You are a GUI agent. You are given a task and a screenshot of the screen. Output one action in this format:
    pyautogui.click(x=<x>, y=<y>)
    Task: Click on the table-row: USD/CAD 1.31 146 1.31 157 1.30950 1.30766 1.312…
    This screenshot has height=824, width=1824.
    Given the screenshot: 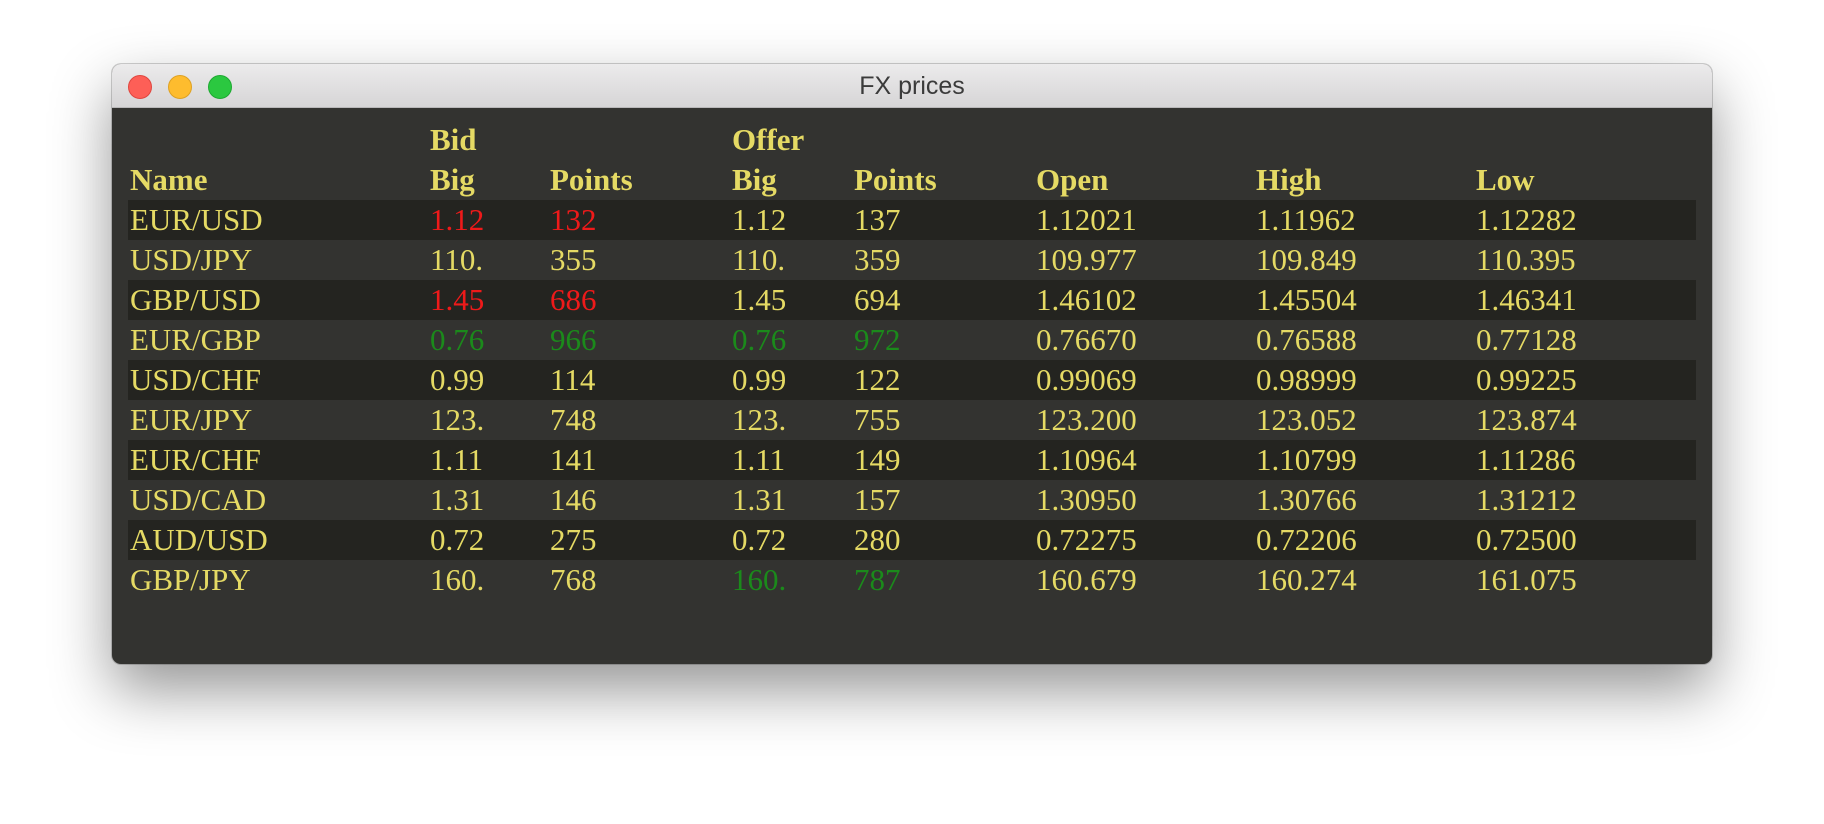 What is the action you would take?
    pyautogui.click(x=912, y=500)
    